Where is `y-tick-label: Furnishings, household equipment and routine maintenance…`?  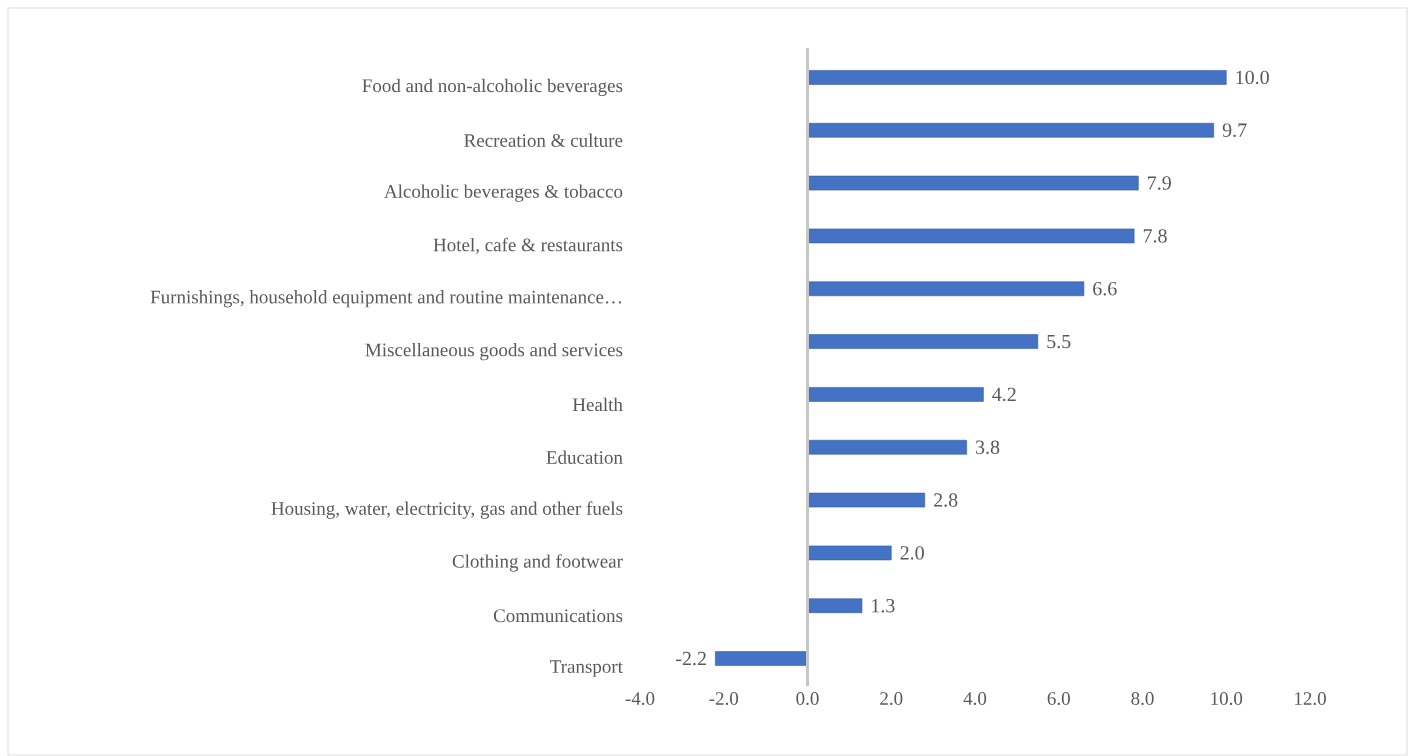
y-tick-label: Furnishings, household equipment and routine maintenance… is located at coordinates (385, 299).